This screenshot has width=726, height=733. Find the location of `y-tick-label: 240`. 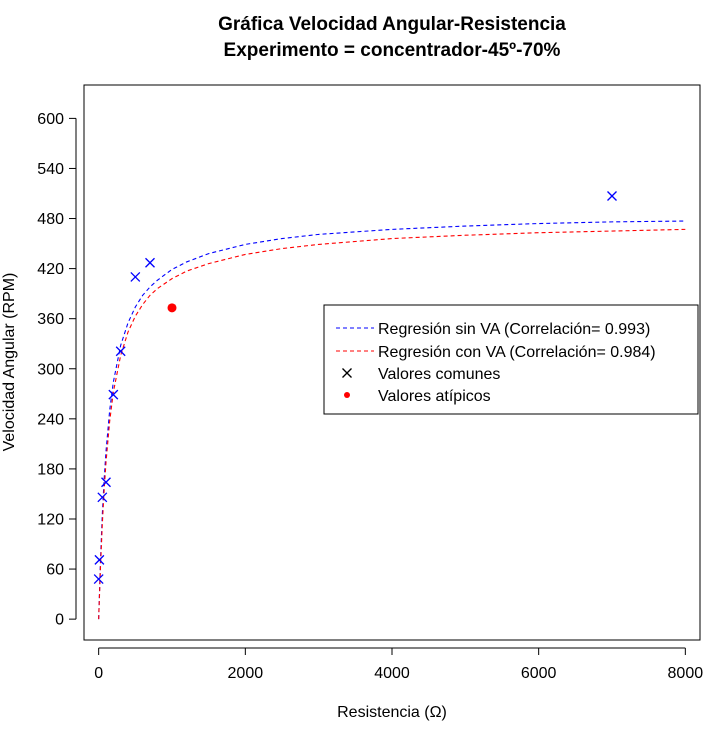

y-tick-label: 240 is located at coordinates (50, 419).